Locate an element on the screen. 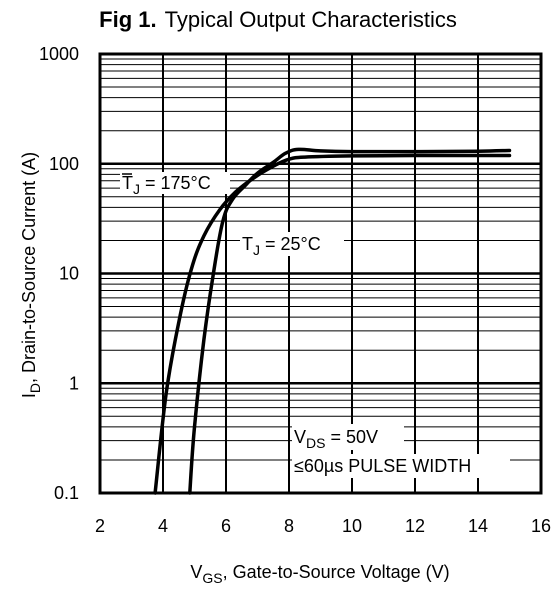 The width and height of the screenshot is (556, 592). annotation-pulse-width: ≤60µs PULSE WIDTH is located at coordinates (382, 466).